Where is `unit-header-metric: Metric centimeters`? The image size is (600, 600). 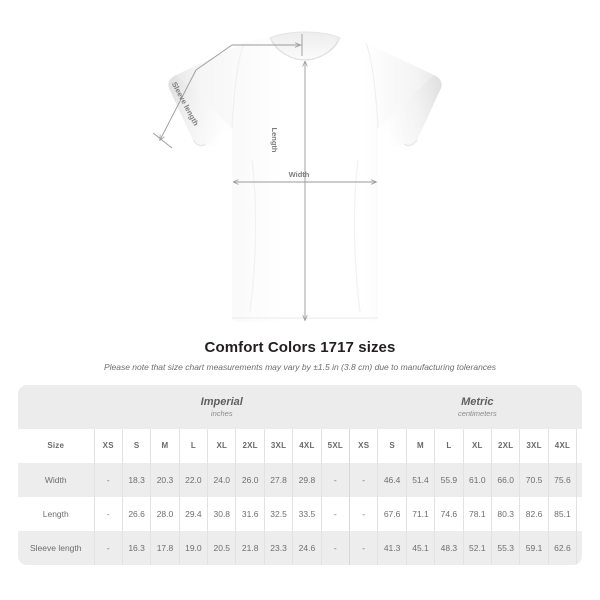 unit-header-metric: Metric centimeters is located at coordinates (465, 406).